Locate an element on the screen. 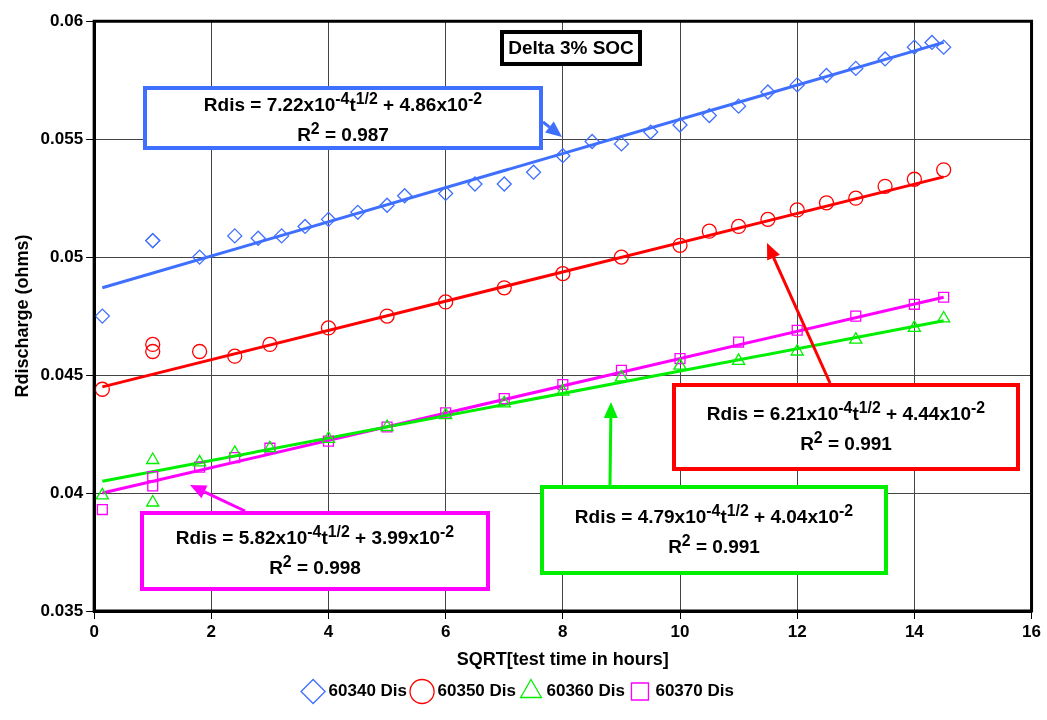  annotation: Delta 3% SOC is located at coordinates (571, 48).